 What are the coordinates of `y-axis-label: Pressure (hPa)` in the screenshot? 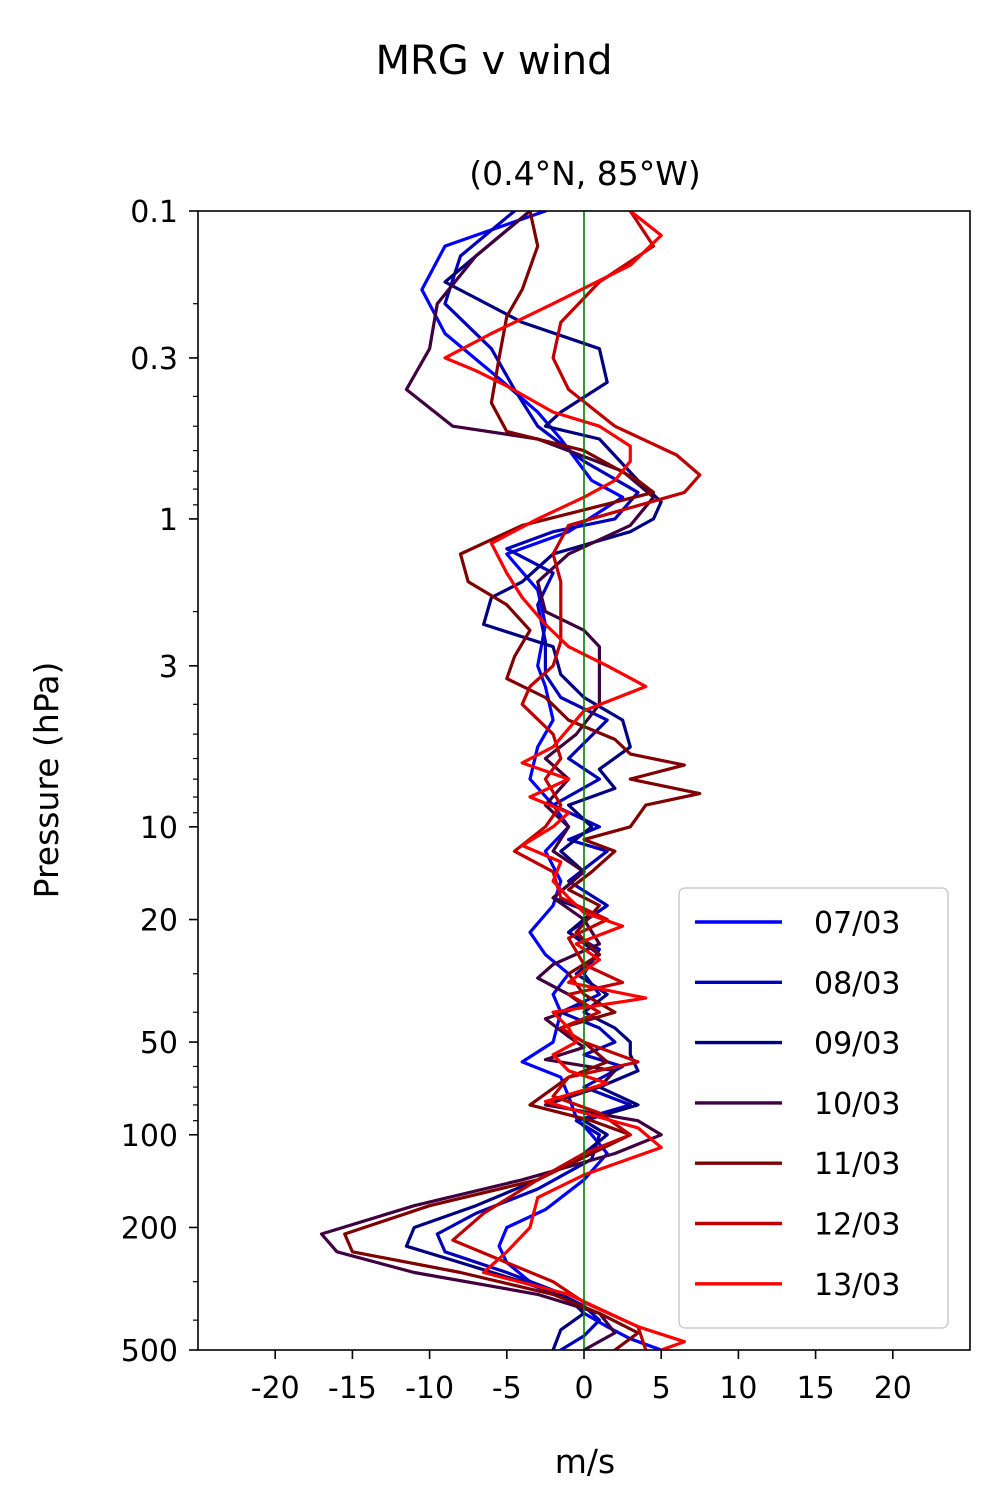 It's located at (46, 780).